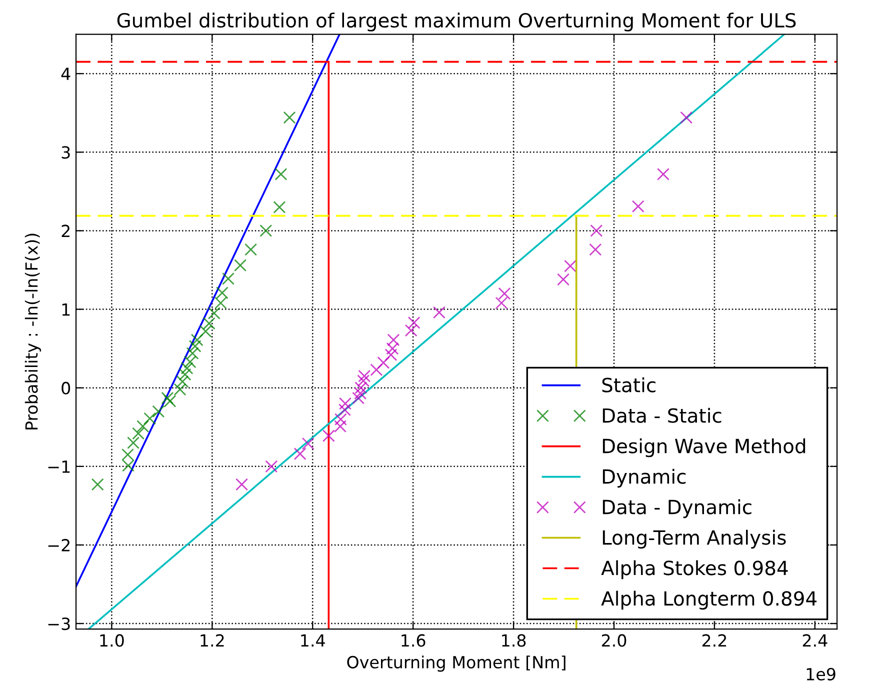 The image size is (888, 692). Describe the element at coordinates (714, 640) in the screenshot. I see `x-tick-label: 2.2` at that location.